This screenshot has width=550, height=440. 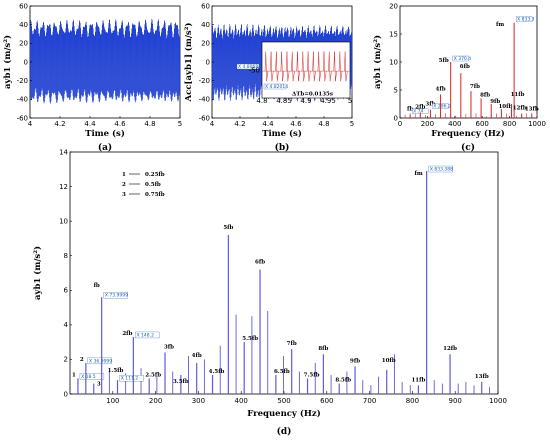 What do you see at coordinates (500, 25) in the screenshot?
I see `panel-c-peak-label: fm` at bounding box center [500, 25].